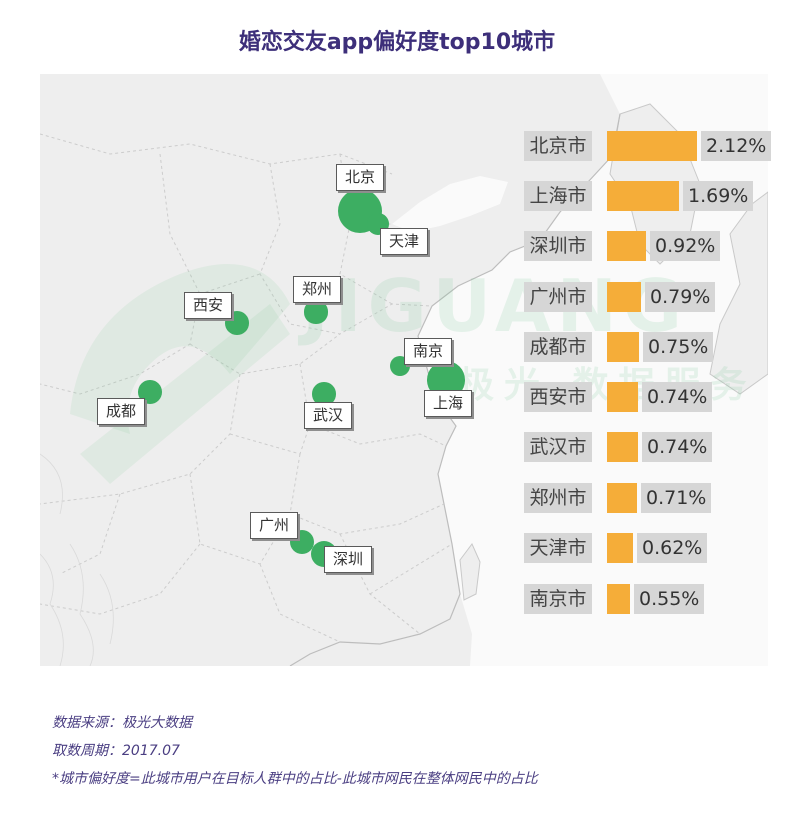 Image resolution: width=794 pixels, height=814 pixels. Describe the element at coordinates (274, 525) in the screenshot. I see `city-label-guangzhou: 广州` at that location.